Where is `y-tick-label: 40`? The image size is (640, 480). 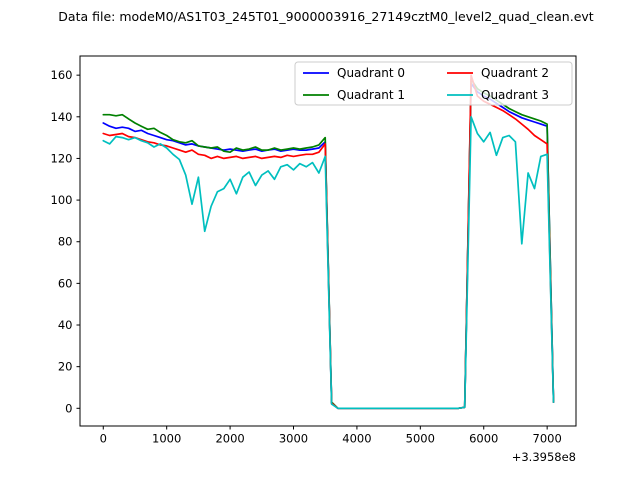
y-tick-label: 40 is located at coordinates (65, 325).